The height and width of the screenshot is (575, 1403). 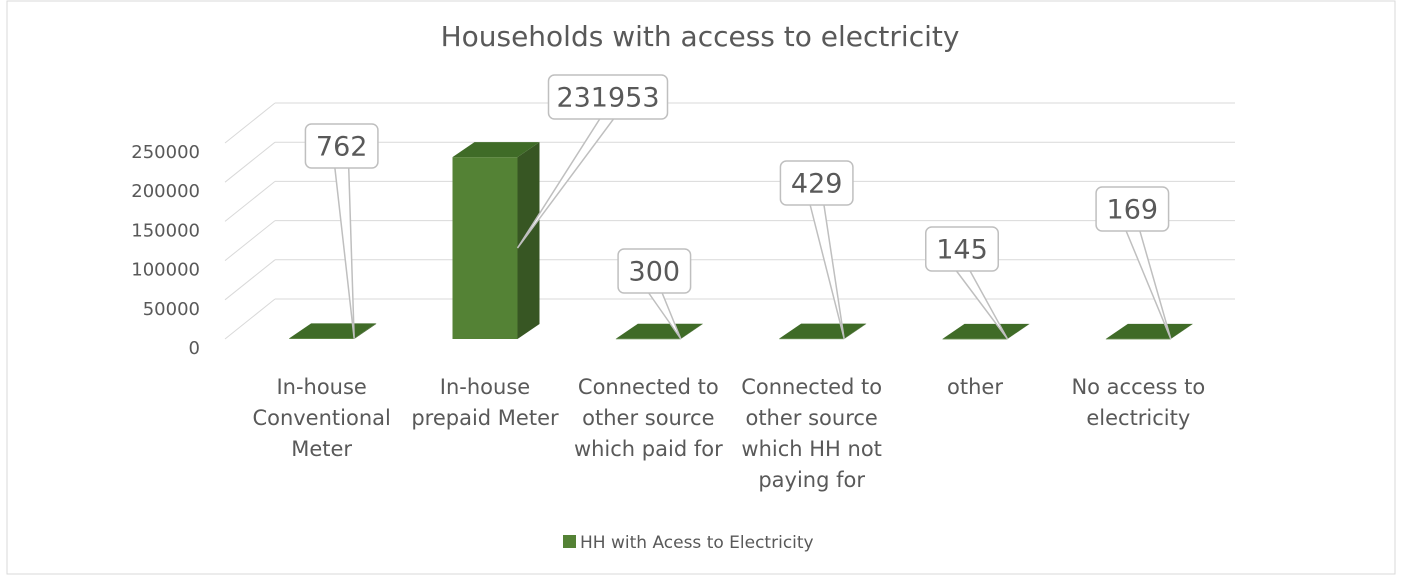 I want to click on y-tick-label: 200000, so click(x=165, y=191).